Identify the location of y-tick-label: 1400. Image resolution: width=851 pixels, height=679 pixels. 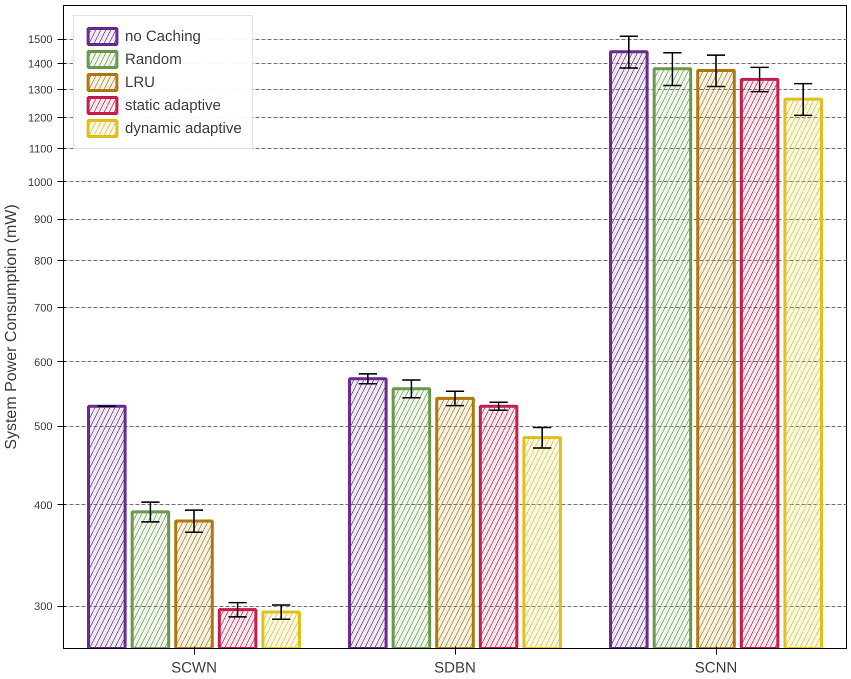
(40, 64).